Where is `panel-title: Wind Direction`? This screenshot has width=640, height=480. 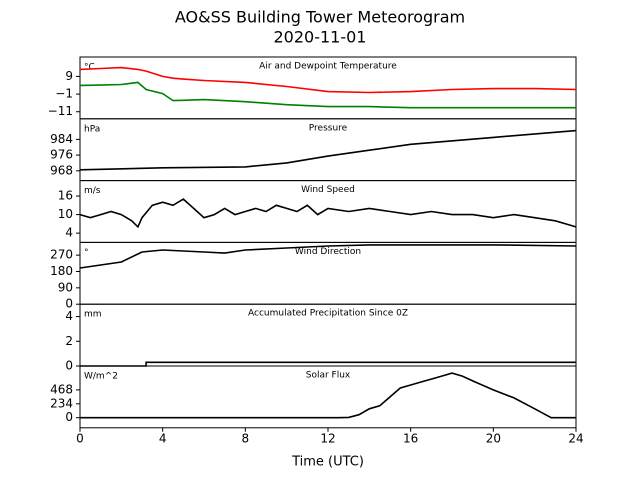
panel-title: Wind Direction is located at coordinates (328, 252).